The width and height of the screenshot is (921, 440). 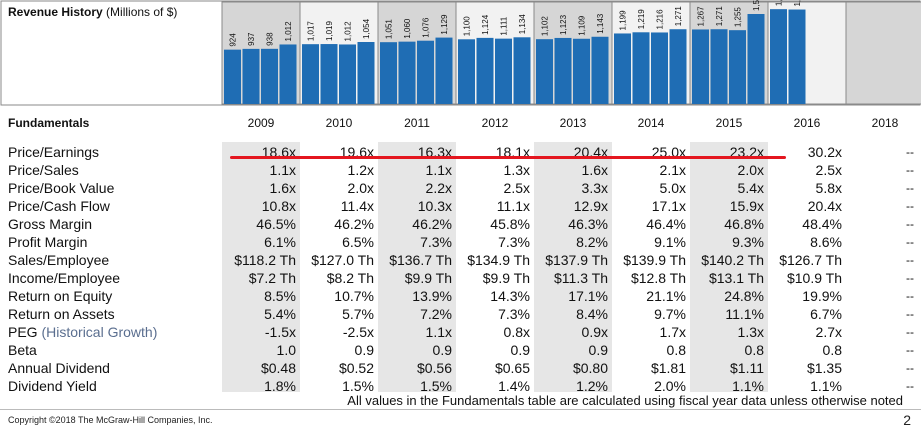 I want to click on table-cell: 6.5%, so click(x=358, y=242).